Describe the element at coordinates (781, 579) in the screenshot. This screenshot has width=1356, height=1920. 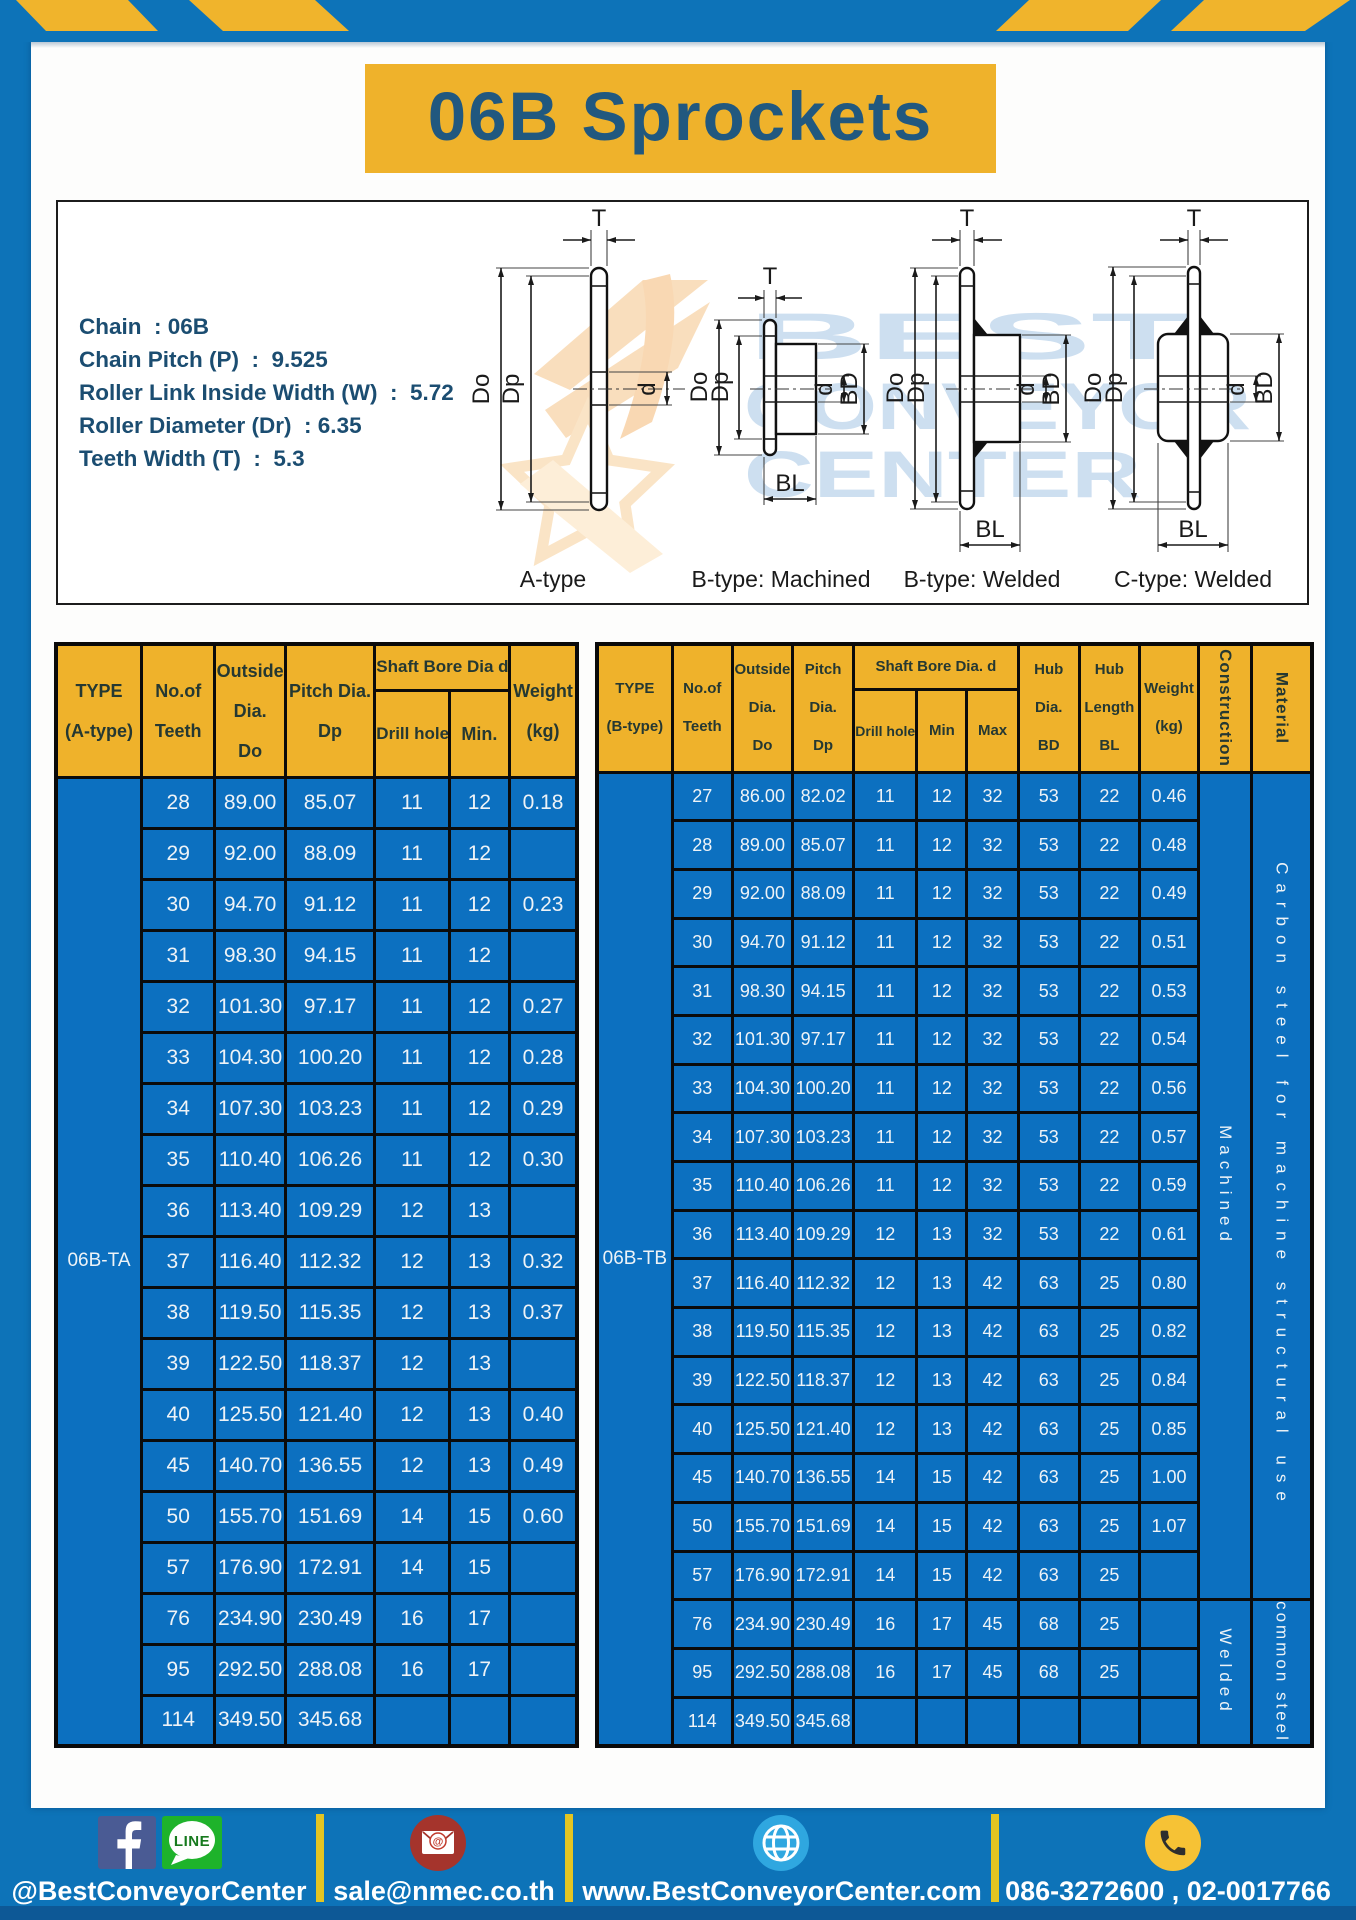
I see `svg-text: B-type: Machined` at that location.